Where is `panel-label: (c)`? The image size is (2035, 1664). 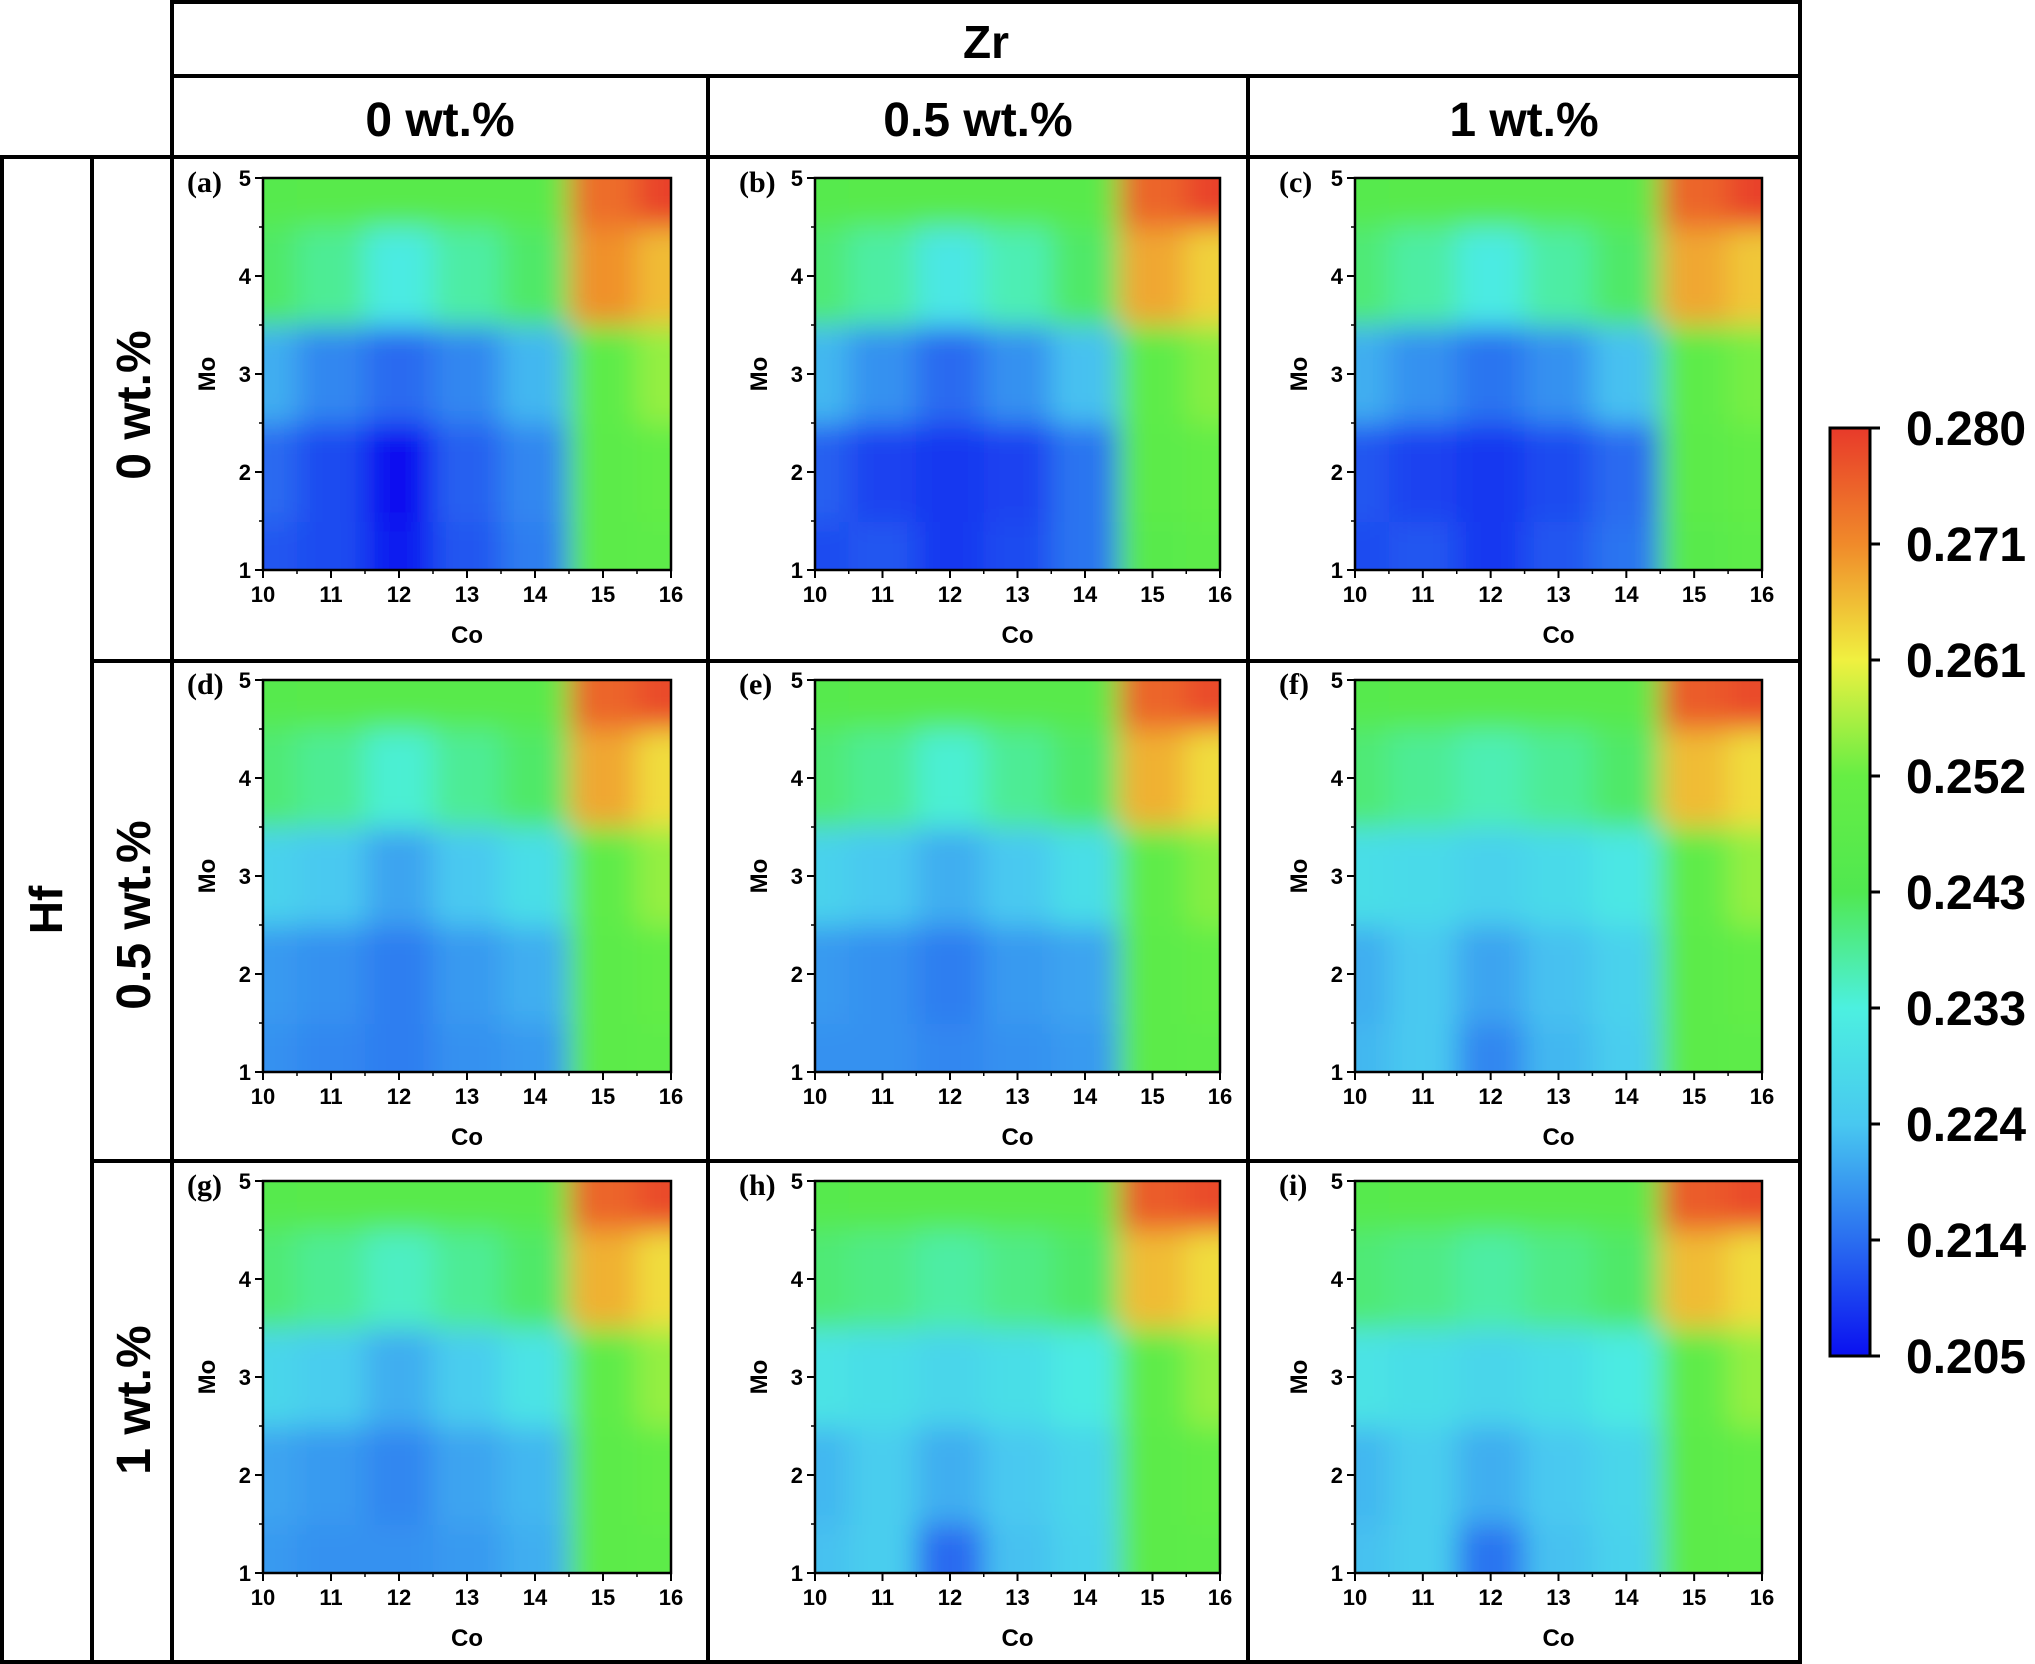
panel-label: (c) is located at coordinates (1295, 182).